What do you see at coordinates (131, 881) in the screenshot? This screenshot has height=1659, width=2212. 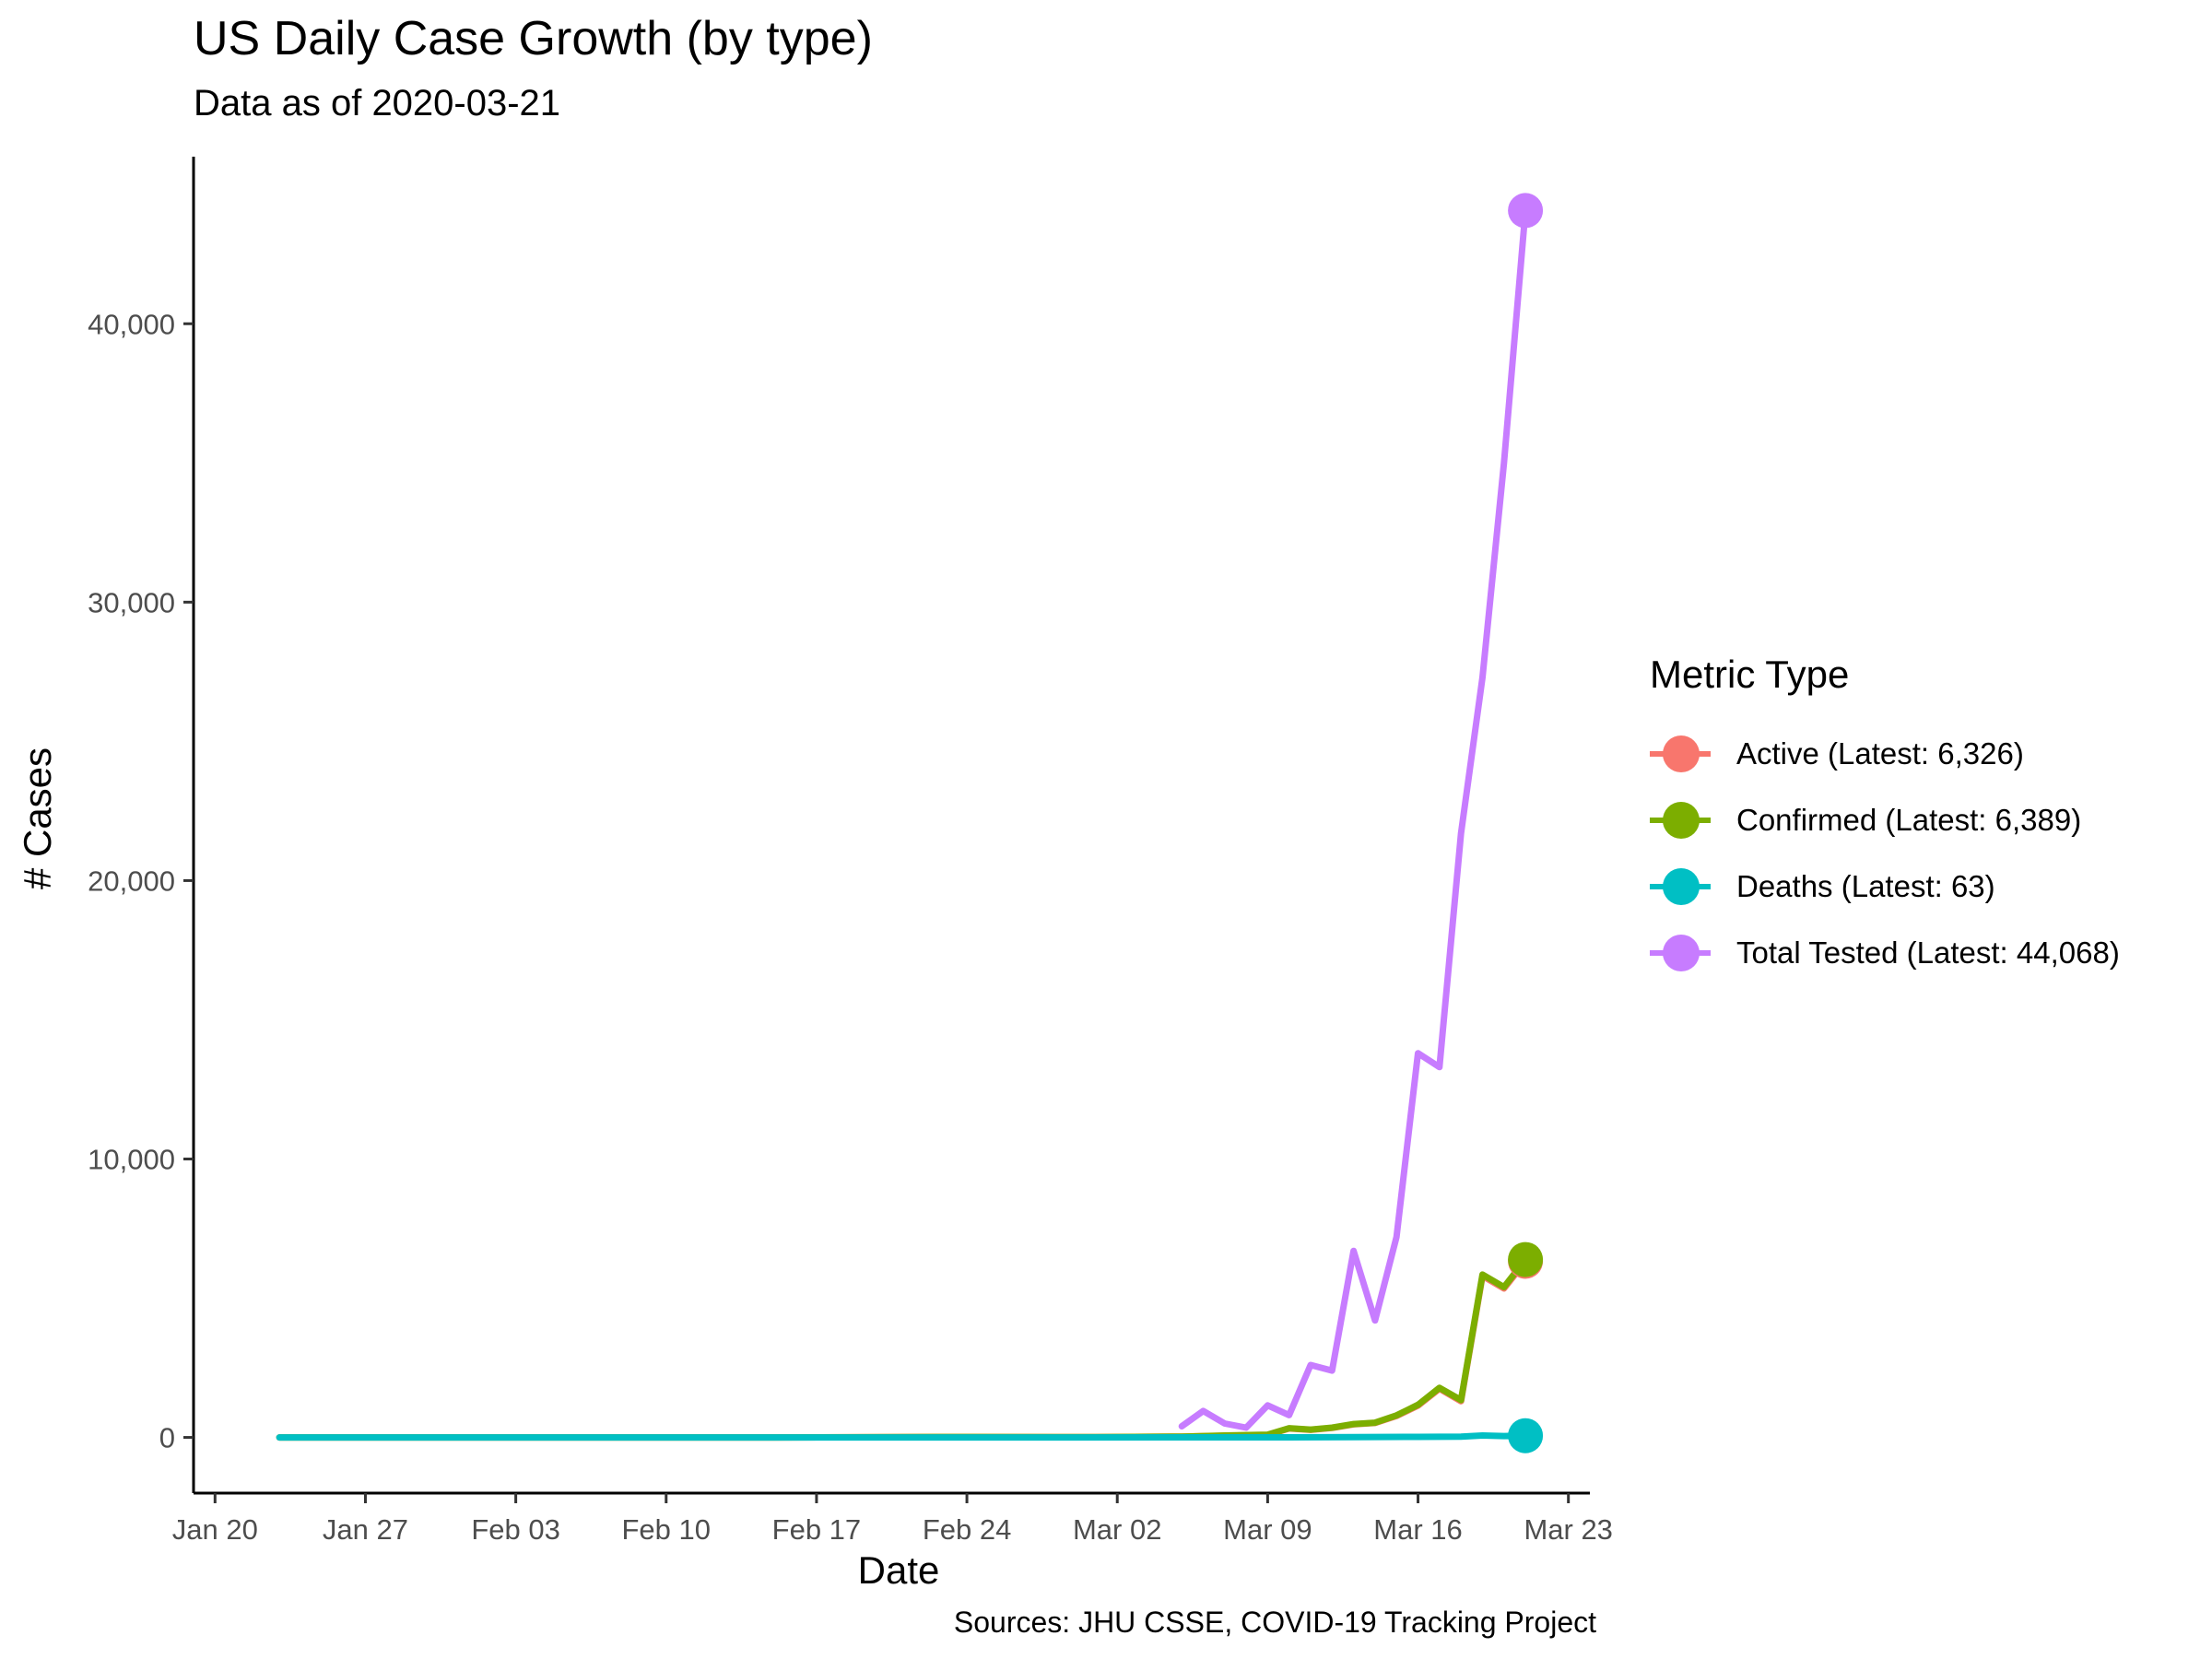 I see `y-tick-label: 20,000` at bounding box center [131, 881].